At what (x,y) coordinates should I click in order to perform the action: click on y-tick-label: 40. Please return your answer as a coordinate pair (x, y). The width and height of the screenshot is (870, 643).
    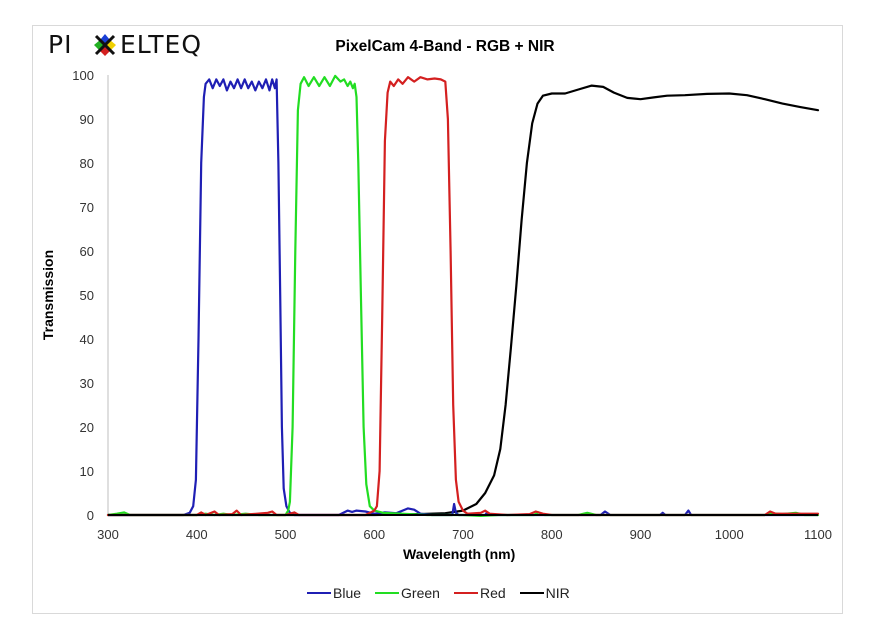
    Looking at the image, I should click on (87, 339).